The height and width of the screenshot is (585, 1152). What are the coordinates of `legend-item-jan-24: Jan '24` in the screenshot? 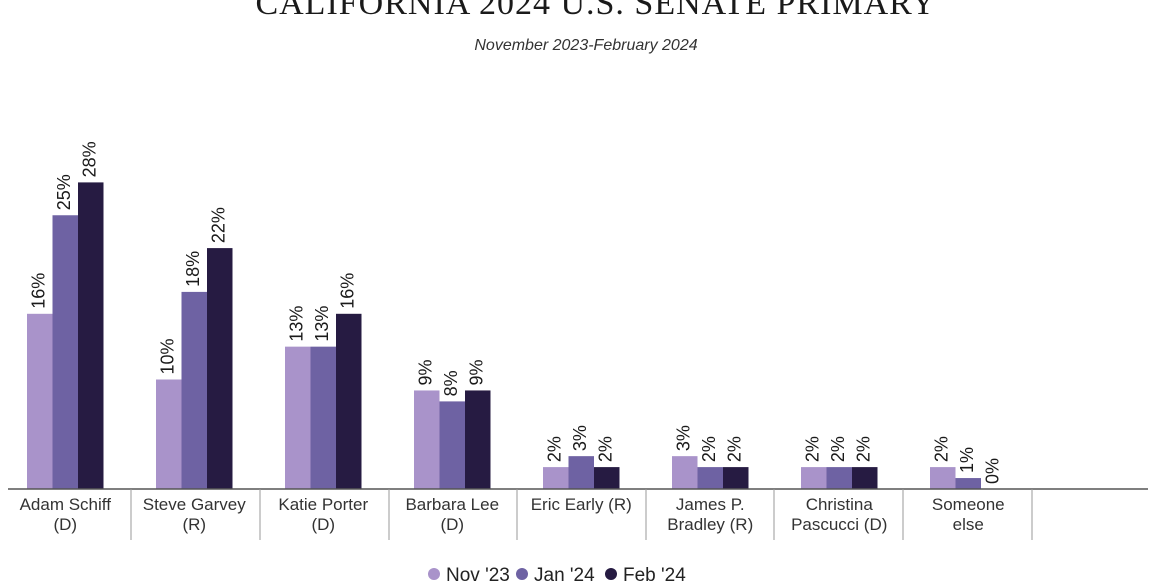 It's located at (555, 575).